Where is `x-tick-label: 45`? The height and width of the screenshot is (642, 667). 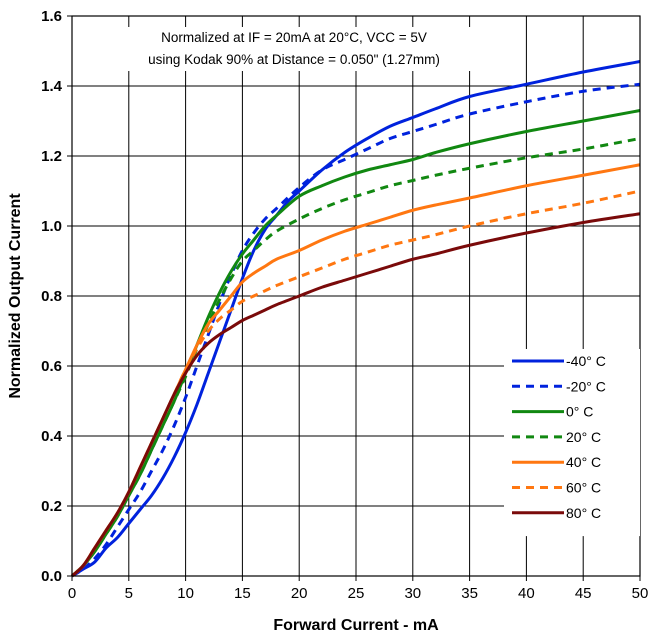
x-tick-label: 45 is located at coordinates (583, 593).